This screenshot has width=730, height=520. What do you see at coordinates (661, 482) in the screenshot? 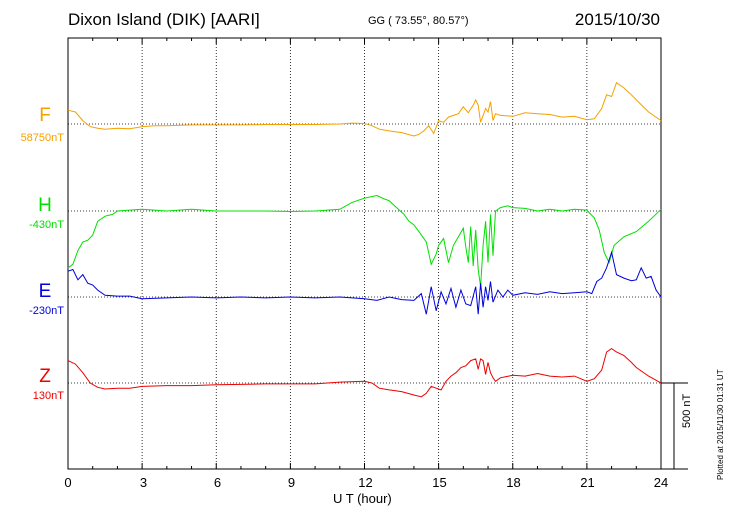
I see `x-tick-label: 24` at bounding box center [661, 482].